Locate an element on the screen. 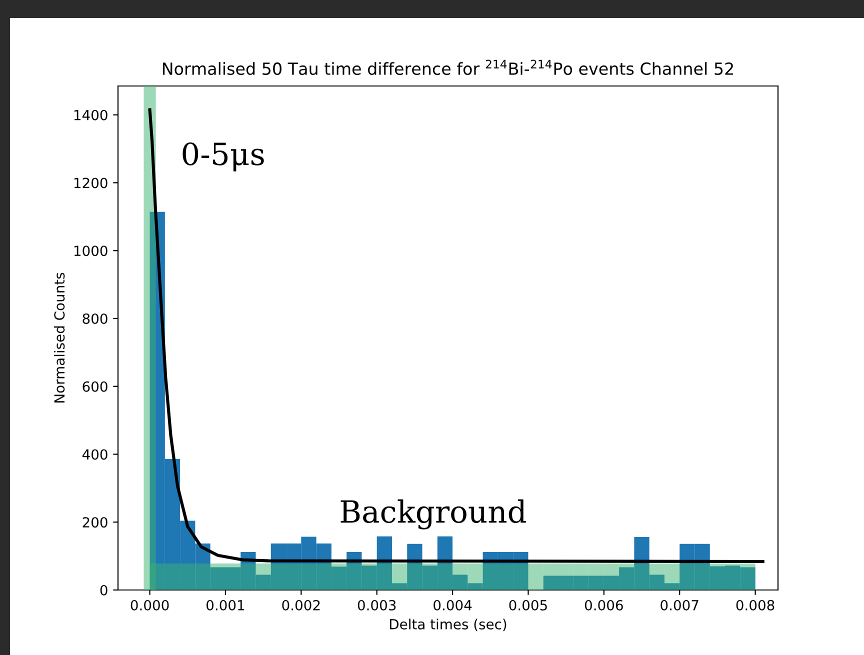 This screenshot has width=864, height=655. x-tick-label: 0.005 is located at coordinates (528, 605).